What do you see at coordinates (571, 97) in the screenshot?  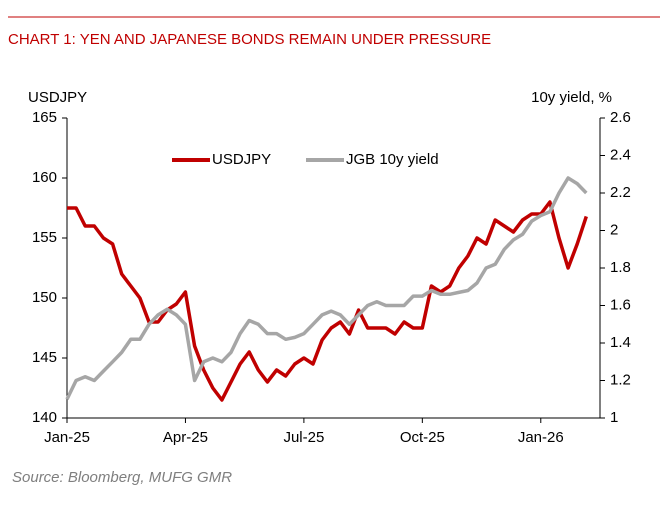 I see `y2-axis-title: 10y yield, %` at bounding box center [571, 97].